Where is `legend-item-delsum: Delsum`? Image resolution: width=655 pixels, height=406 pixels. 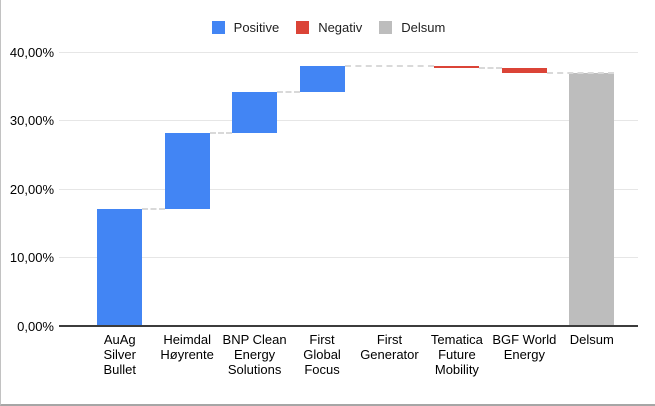 legend-item-delsum: Delsum is located at coordinates (412, 27).